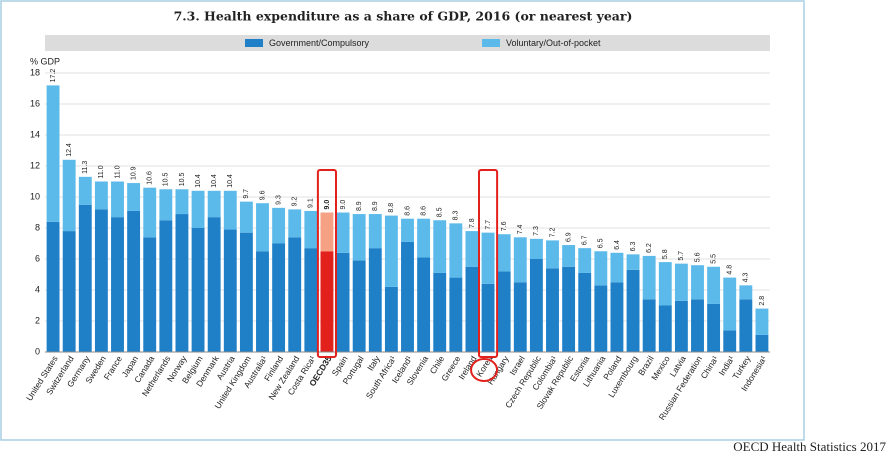 The width and height of the screenshot is (889, 468). Describe the element at coordinates (746, 278) in the screenshot. I see `total-label: 4.3` at that location.